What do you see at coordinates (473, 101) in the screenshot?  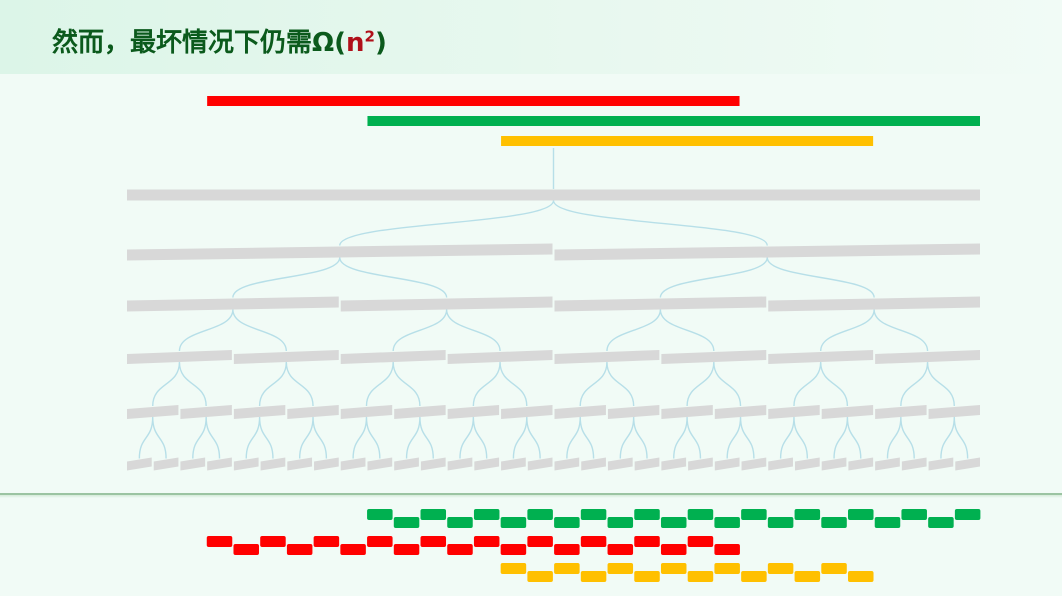 I see `query-bar-red` at bounding box center [473, 101].